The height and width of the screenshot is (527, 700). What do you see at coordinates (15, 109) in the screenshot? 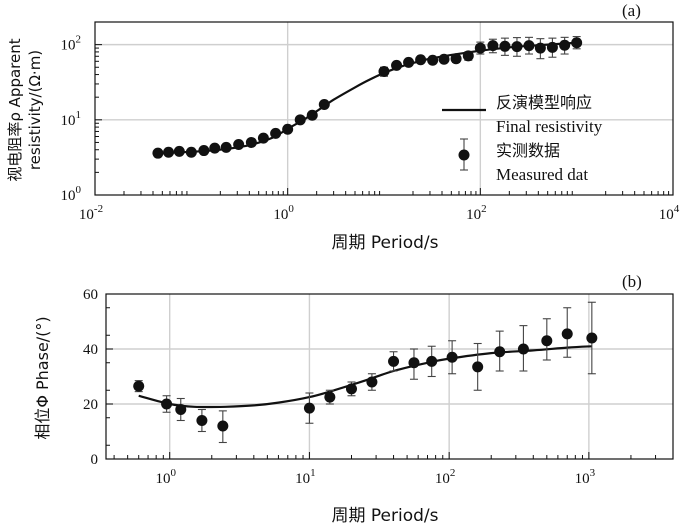
I see `panel-a-ylabel-line1: 视电阻率ρ Apparent` at bounding box center [15, 109].